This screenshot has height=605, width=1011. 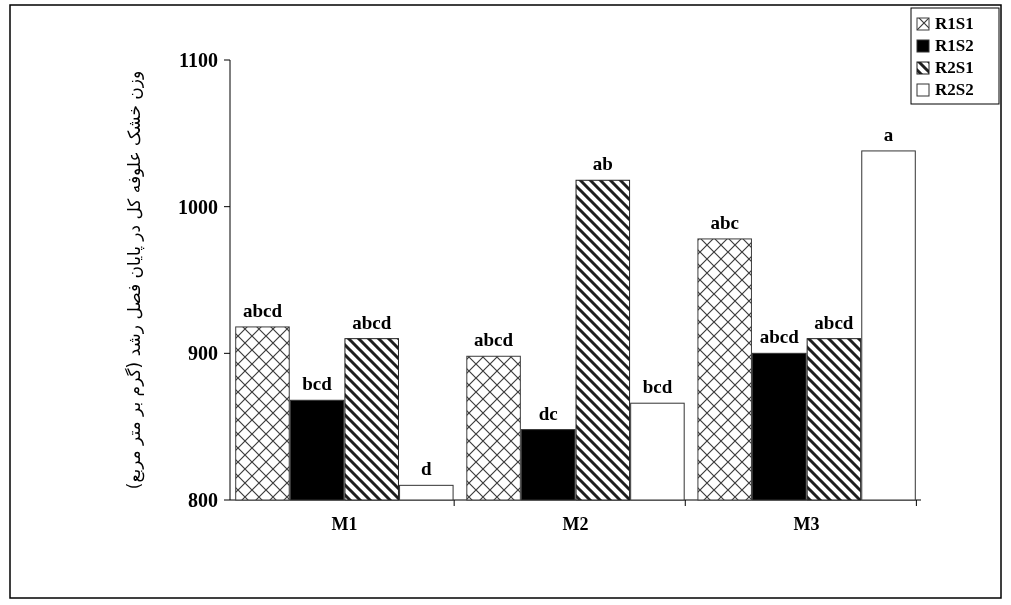 What do you see at coordinates (954, 67) in the screenshot?
I see `legend-label: R2S1` at bounding box center [954, 67].